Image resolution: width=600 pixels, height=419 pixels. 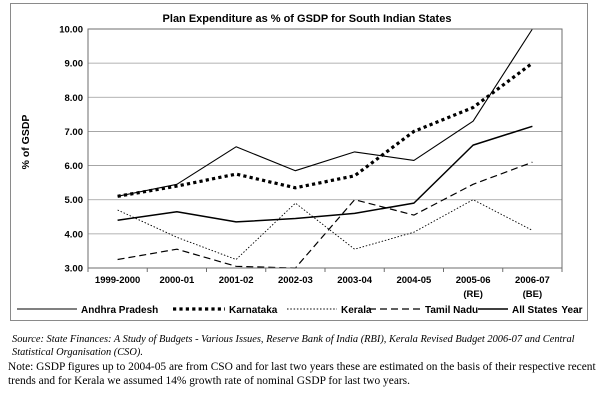 What do you see at coordinates (117, 280) in the screenshot?
I see `x-tick-label: 1999-2000` at bounding box center [117, 280].